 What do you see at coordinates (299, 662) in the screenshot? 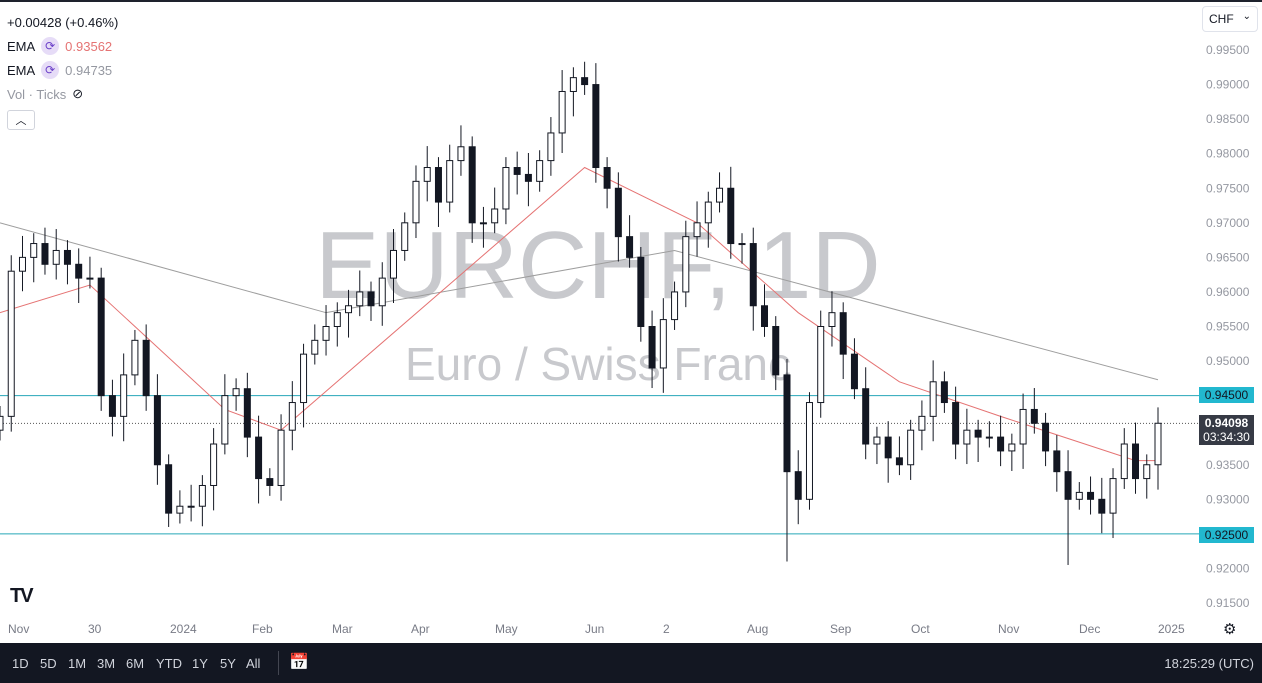
I see `calendar-goto-icon: 📅` at bounding box center [299, 662].